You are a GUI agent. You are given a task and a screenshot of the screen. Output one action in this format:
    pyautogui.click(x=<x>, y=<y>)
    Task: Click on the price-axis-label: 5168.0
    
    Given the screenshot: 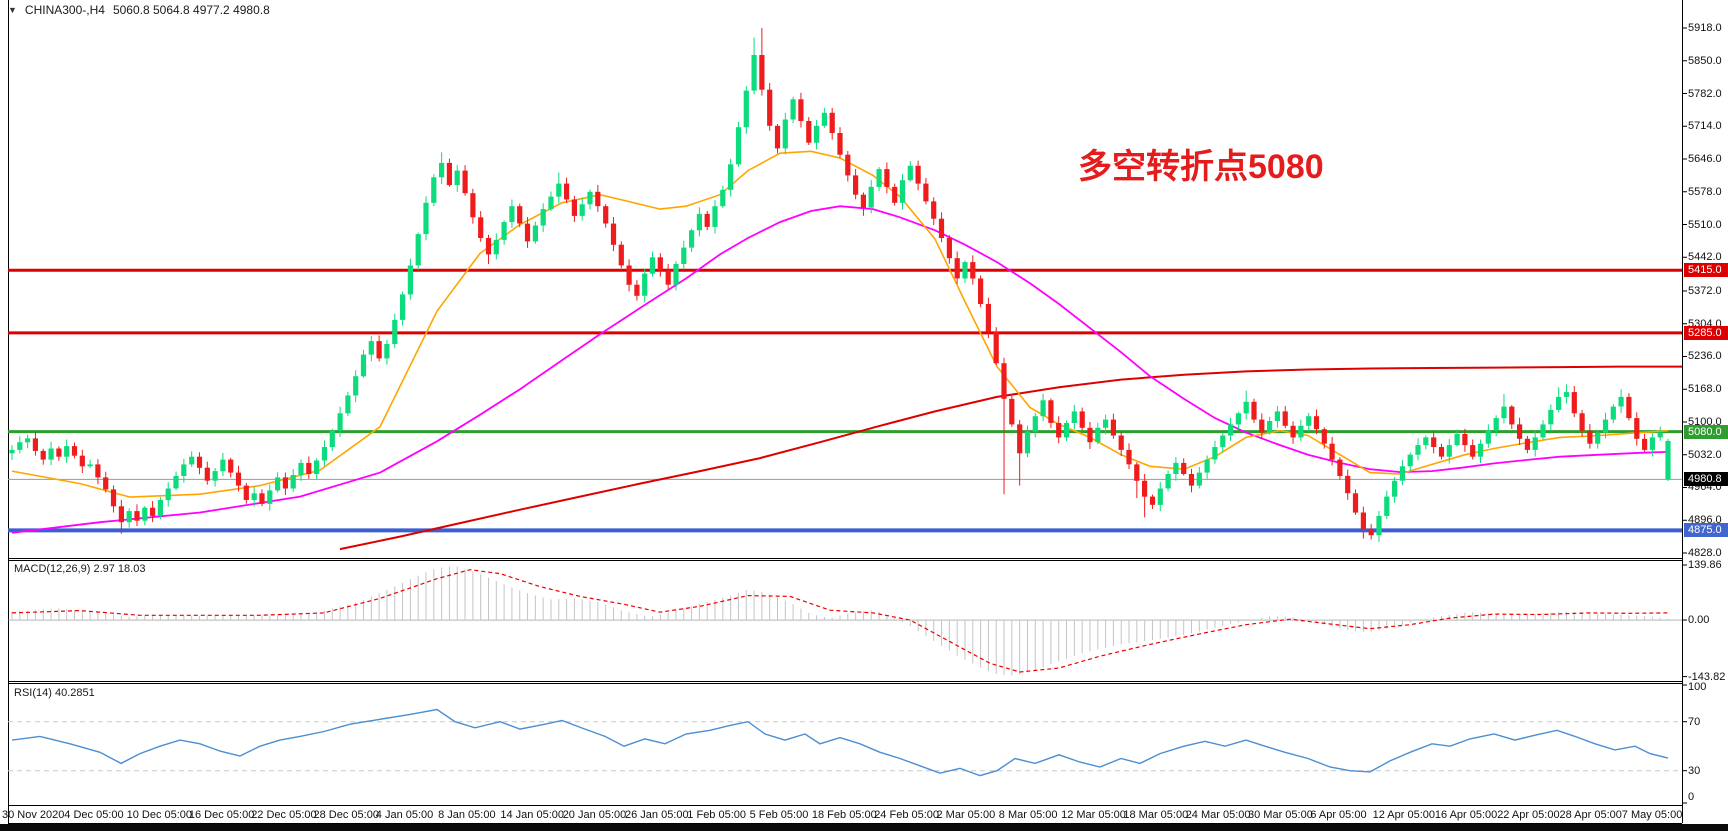 What is the action you would take?
    pyautogui.click(x=1705, y=389)
    